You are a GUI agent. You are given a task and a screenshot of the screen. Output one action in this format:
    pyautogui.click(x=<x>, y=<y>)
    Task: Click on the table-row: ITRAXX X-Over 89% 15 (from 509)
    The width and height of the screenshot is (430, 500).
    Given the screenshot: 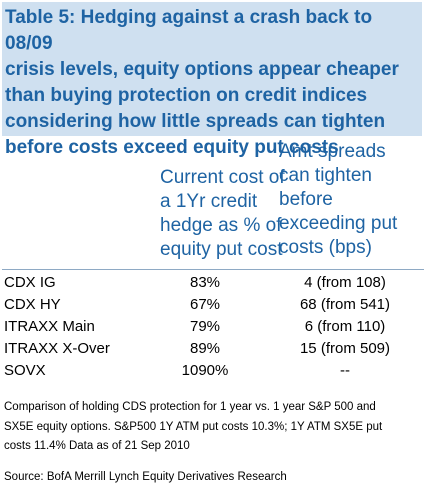 What is the action you would take?
    pyautogui.click(x=213, y=349)
    